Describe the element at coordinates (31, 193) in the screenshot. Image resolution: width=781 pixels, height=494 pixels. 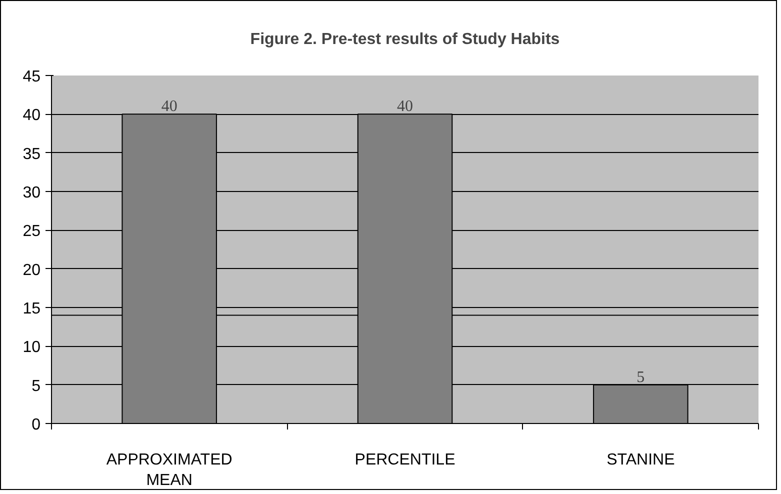
I see `y-tick-label: 30` at that location.